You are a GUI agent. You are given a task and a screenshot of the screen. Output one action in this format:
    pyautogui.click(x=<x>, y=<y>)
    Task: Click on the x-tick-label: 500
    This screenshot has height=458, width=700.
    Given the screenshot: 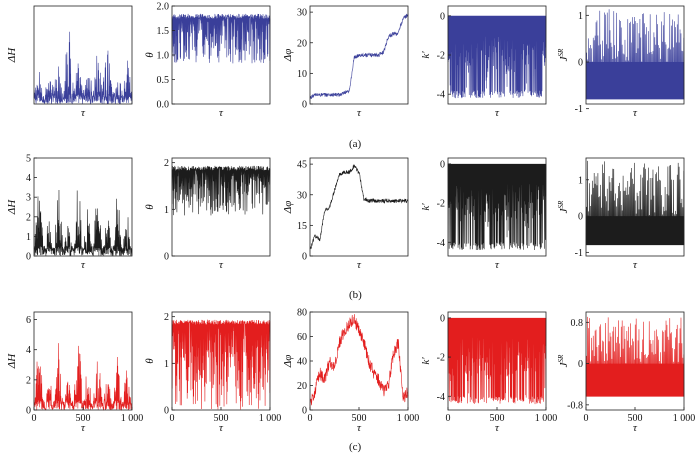 What is the action you would take?
    pyautogui.click(x=359, y=418)
    